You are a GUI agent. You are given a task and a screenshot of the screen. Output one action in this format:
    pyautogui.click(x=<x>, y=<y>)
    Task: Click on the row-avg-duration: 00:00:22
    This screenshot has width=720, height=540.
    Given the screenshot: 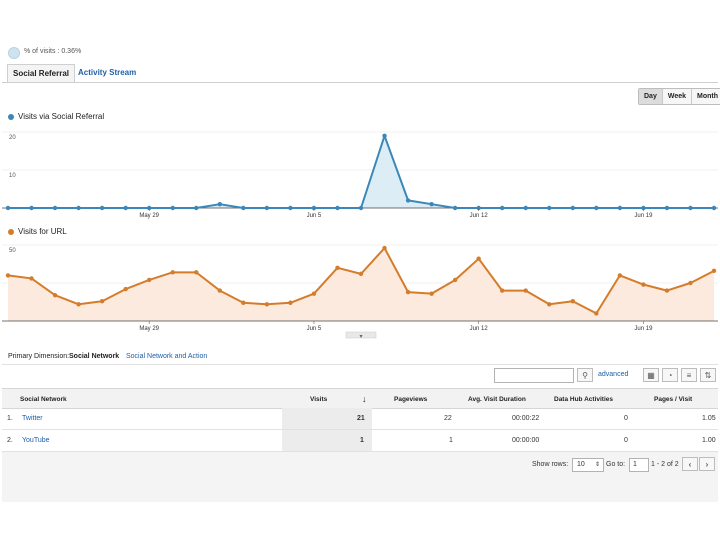 What is the action you would take?
    pyautogui.click(x=526, y=418)
    